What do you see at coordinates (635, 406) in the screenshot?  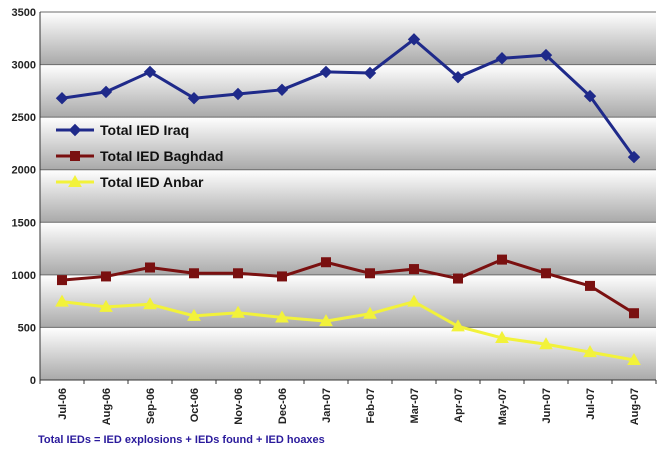 I see `x-tick-label: Aug-07` at bounding box center [635, 406].